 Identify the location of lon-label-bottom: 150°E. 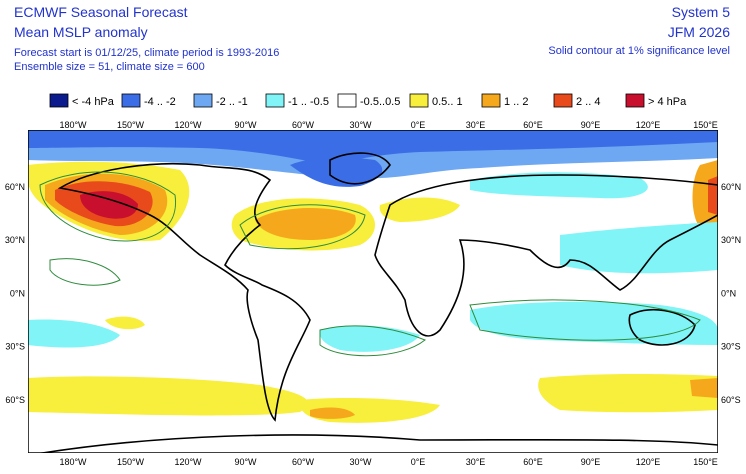
(705, 462).